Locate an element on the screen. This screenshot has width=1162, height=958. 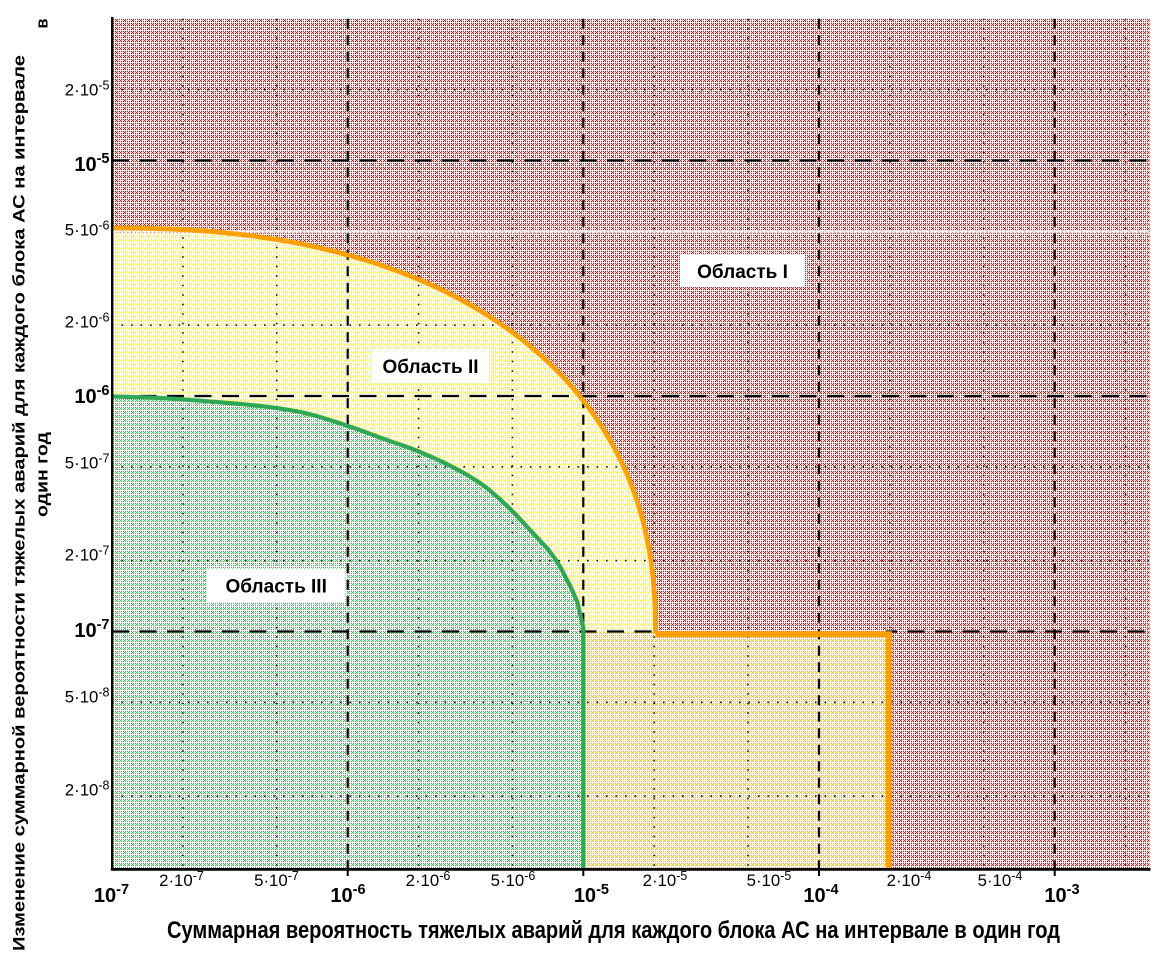
svg-text: Область III is located at coordinates (276, 587).